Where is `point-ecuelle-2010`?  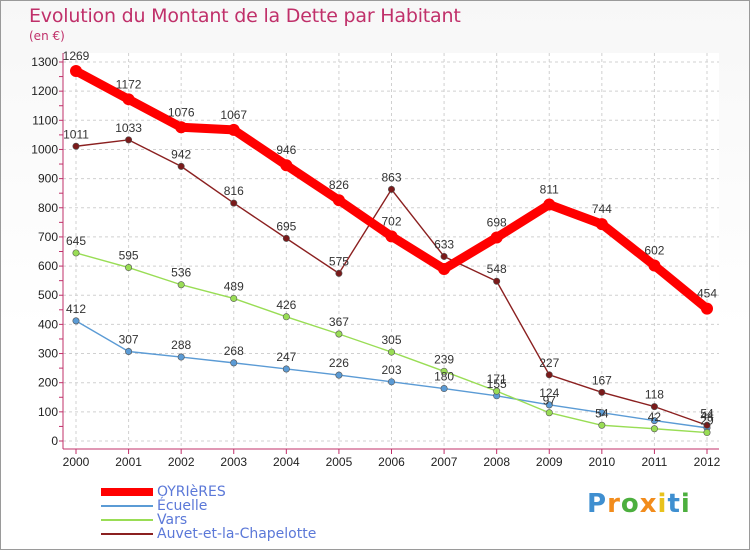 point-ecuelle-2010 is located at coordinates (602, 413).